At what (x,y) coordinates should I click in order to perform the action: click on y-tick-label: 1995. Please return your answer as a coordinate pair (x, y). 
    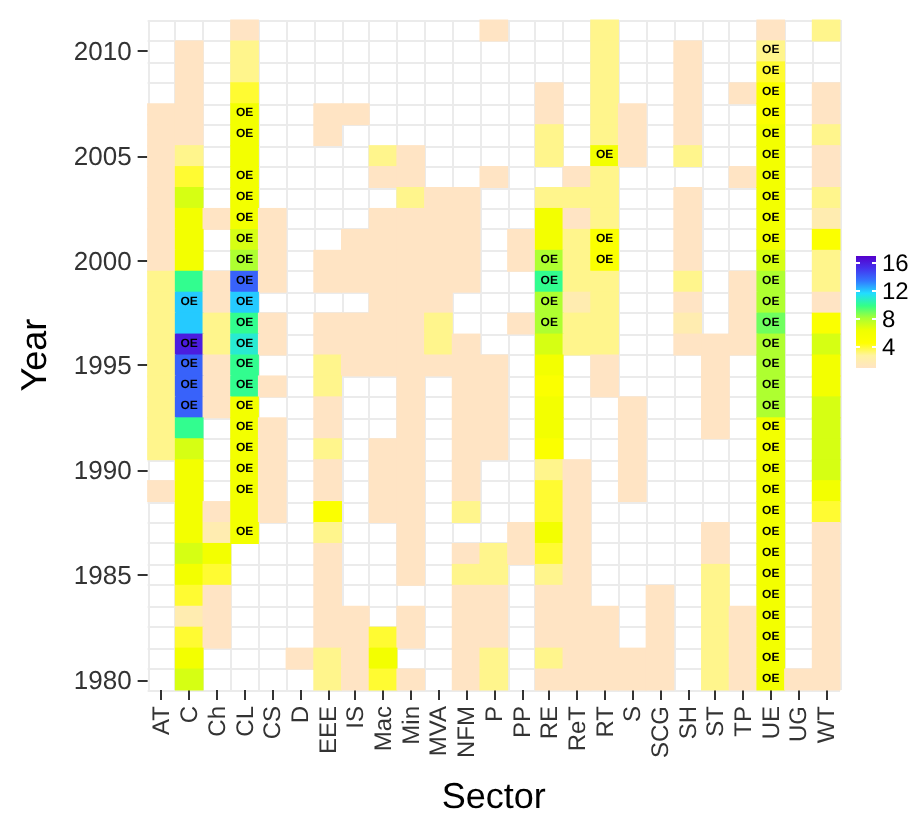
    Looking at the image, I should click on (102, 365).